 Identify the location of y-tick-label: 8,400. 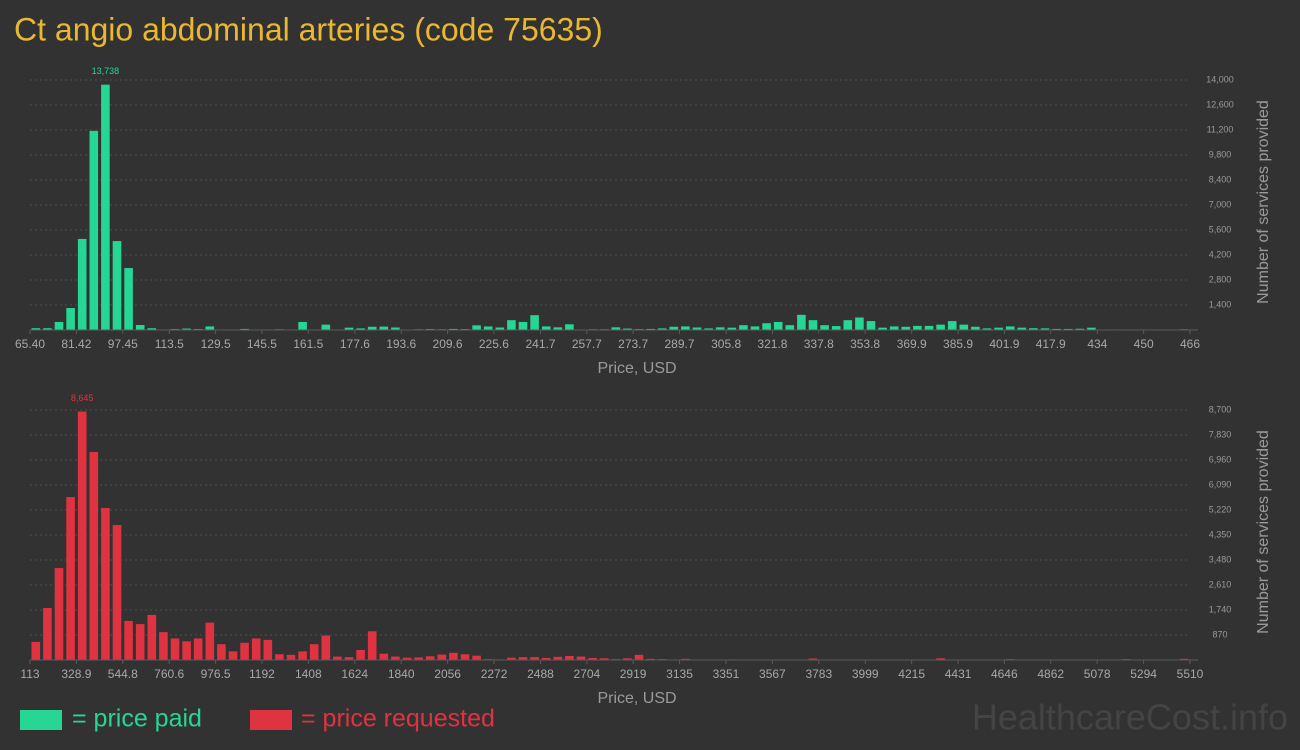
(1220, 179).